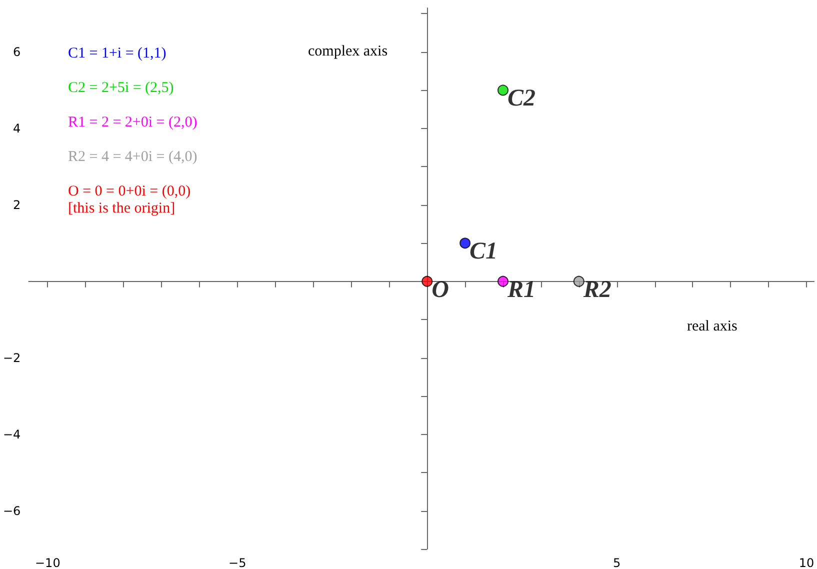 Image resolution: width=817 pixels, height=569 pixels. I want to click on y-tick-label: 4, so click(17, 128).